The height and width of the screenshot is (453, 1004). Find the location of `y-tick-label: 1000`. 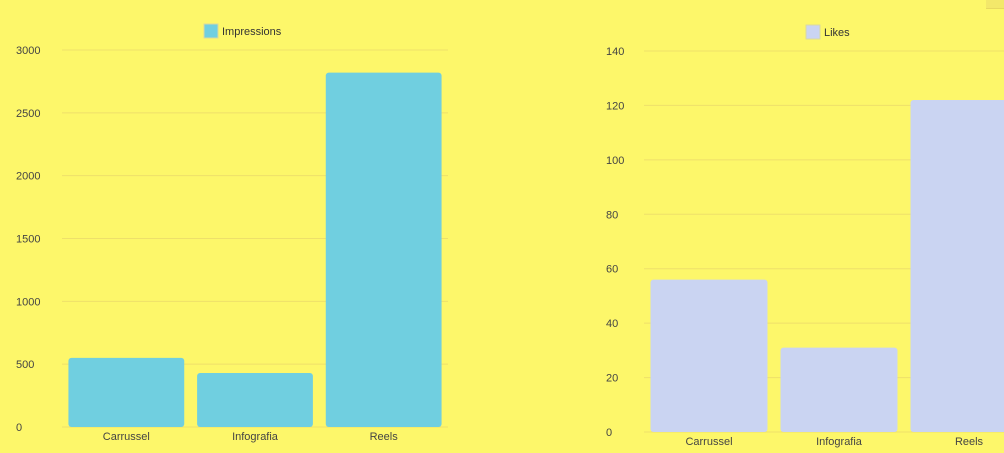

y-tick-label: 1000 is located at coordinates (28, 302).